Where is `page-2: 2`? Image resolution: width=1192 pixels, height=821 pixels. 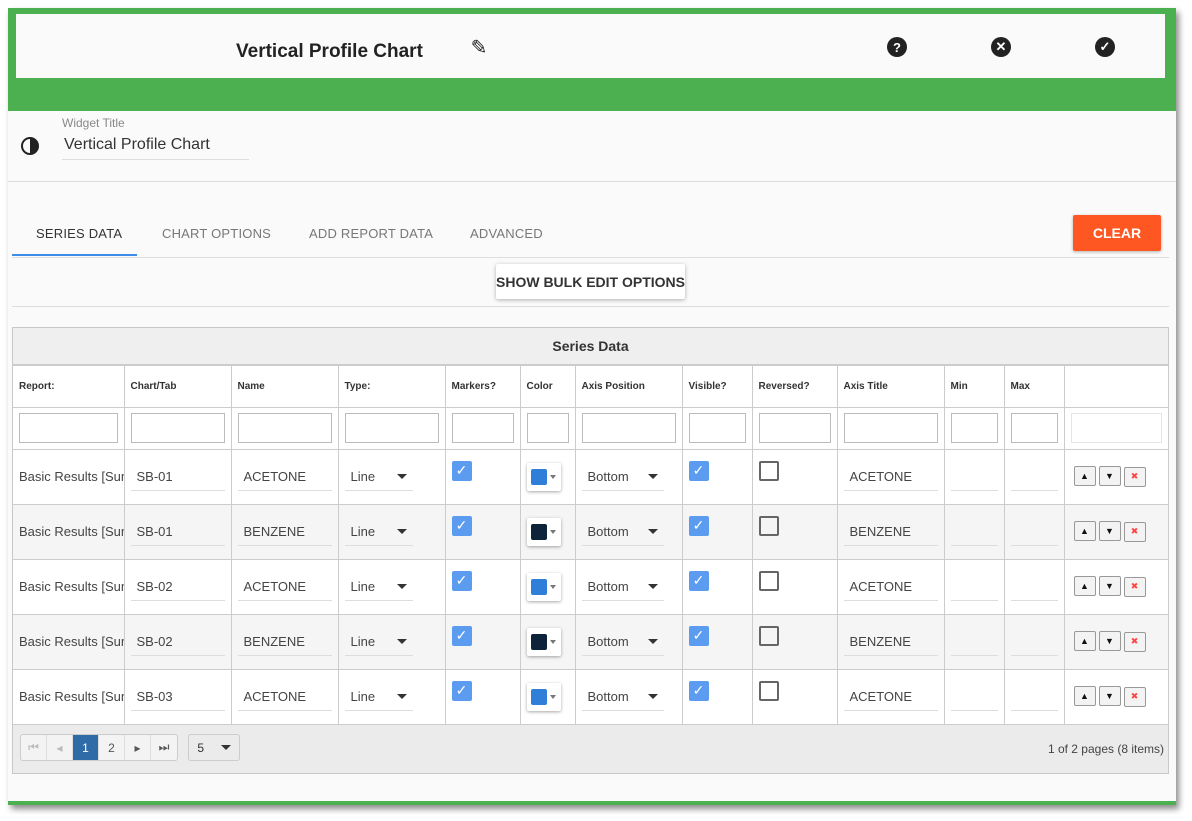 page-2: 2 is located at coordinates (112, 747).